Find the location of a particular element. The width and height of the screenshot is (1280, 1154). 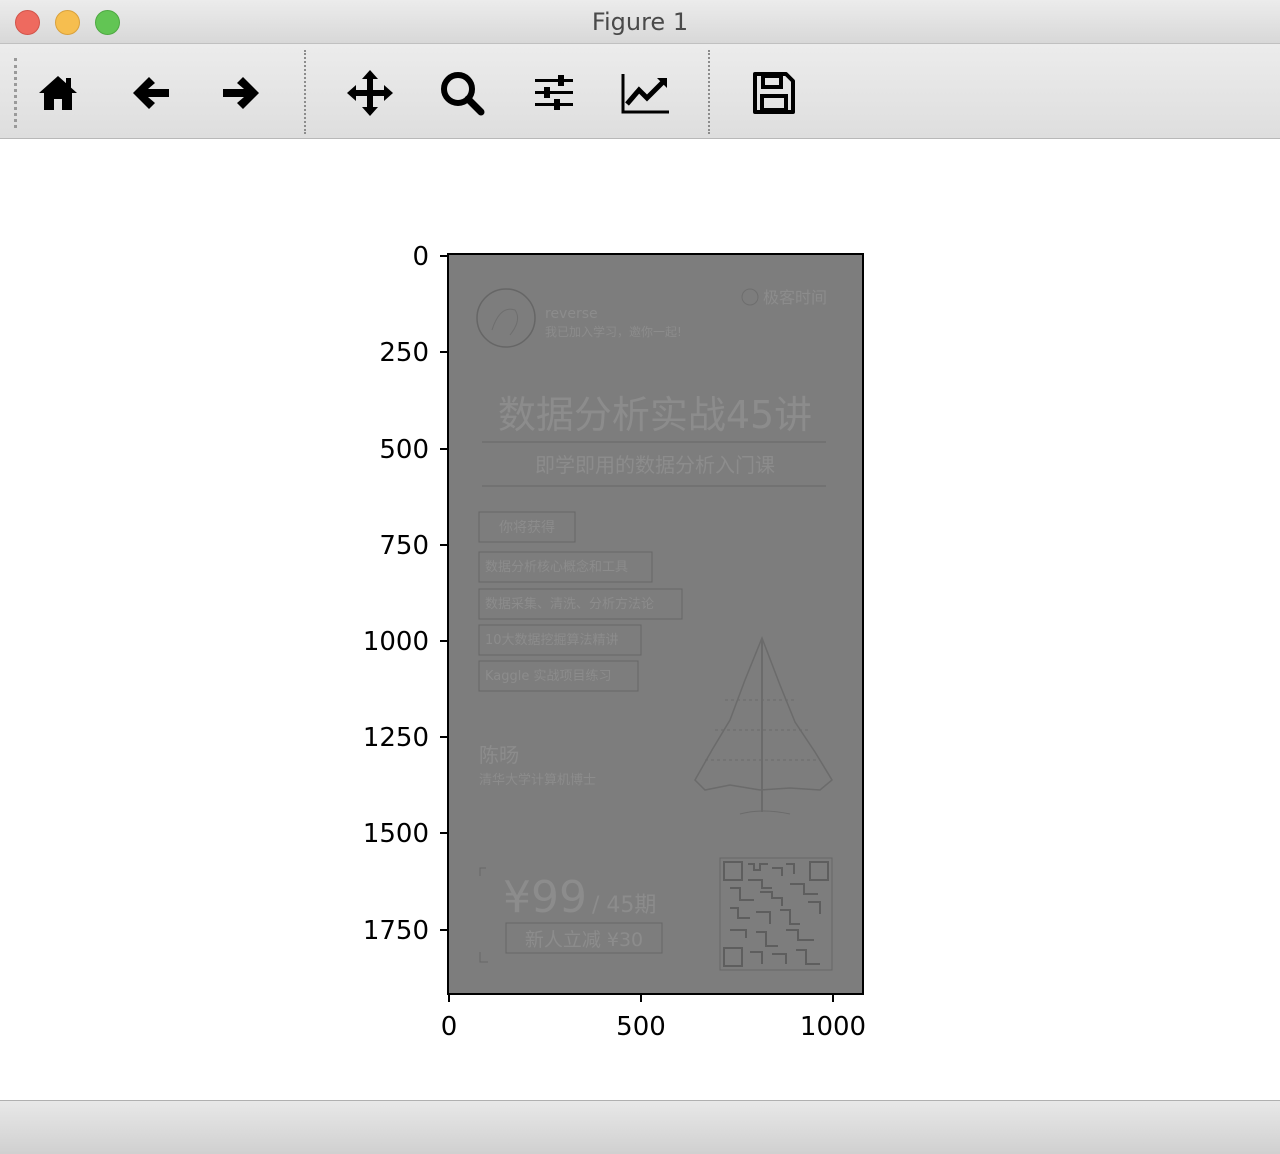

title-bar: Figure 1 is located at coordinates (640, 22).